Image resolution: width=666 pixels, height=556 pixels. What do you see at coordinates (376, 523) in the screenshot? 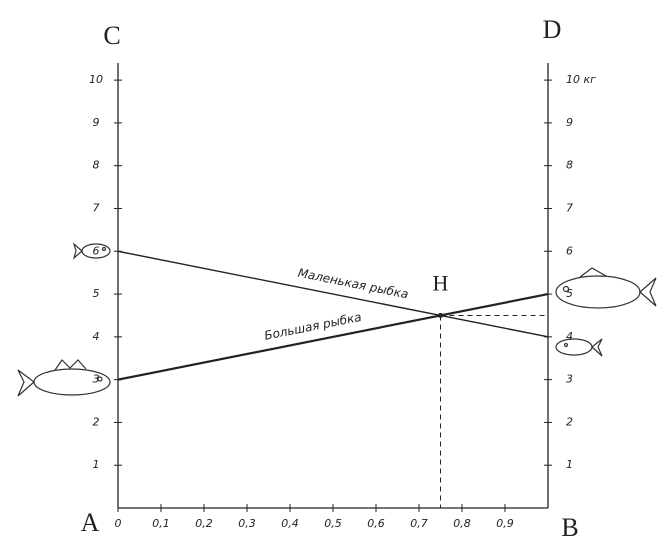
I see `x-tick-label: 0,6` at bounding box center [376, 523].